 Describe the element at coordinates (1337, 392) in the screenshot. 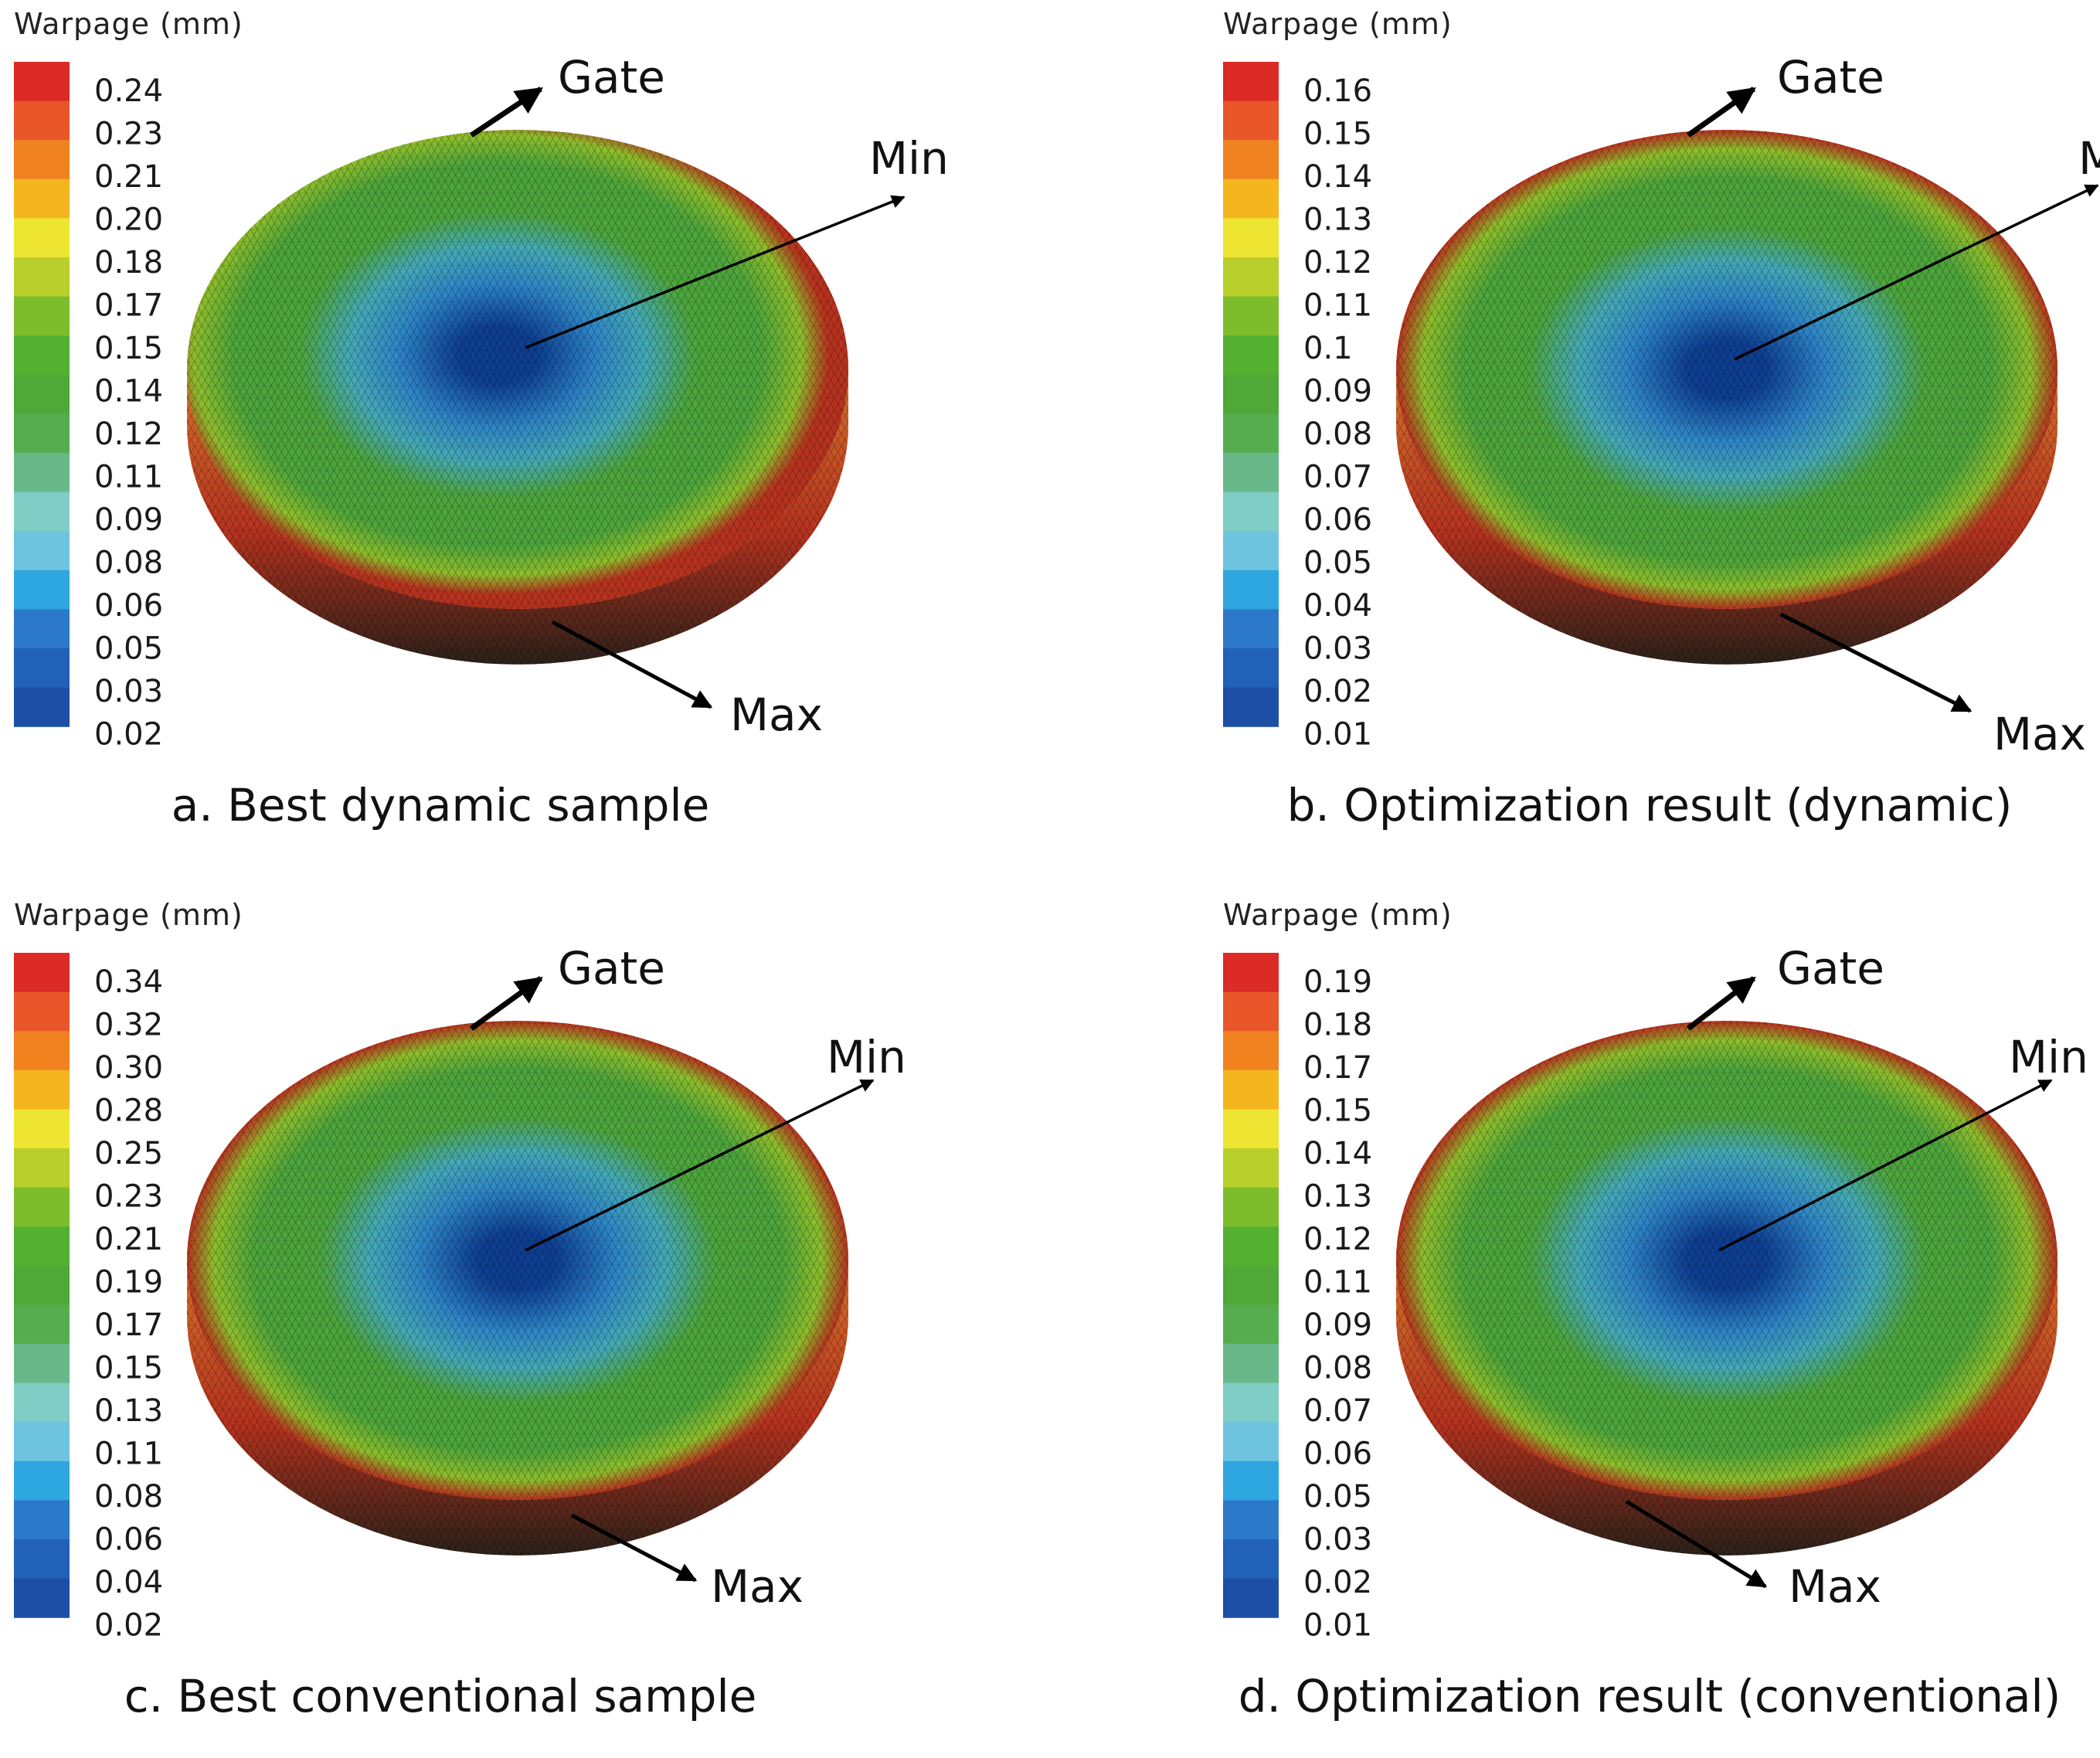

I see `colorbar-tick-label: 0.09` at that location.